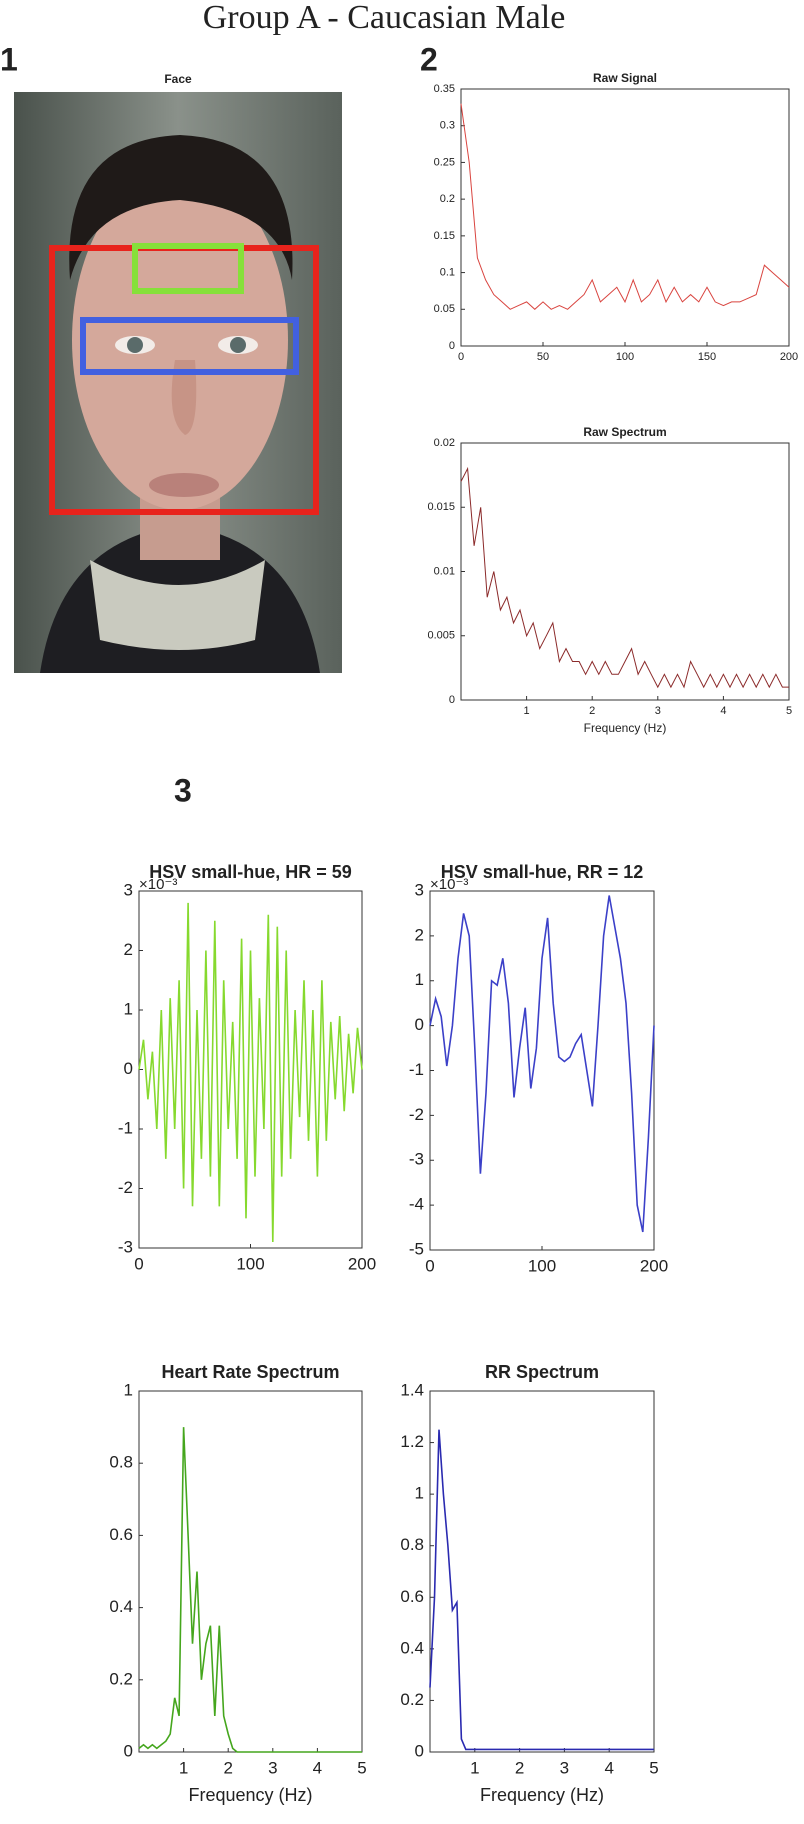 The width and height of the screenshot is (804, 1824). What do you see at coordinates (250, 872) in the screenshot?
I see `chart-title: HSV small-hue, HR = 59` at bounding box center [250, 872].